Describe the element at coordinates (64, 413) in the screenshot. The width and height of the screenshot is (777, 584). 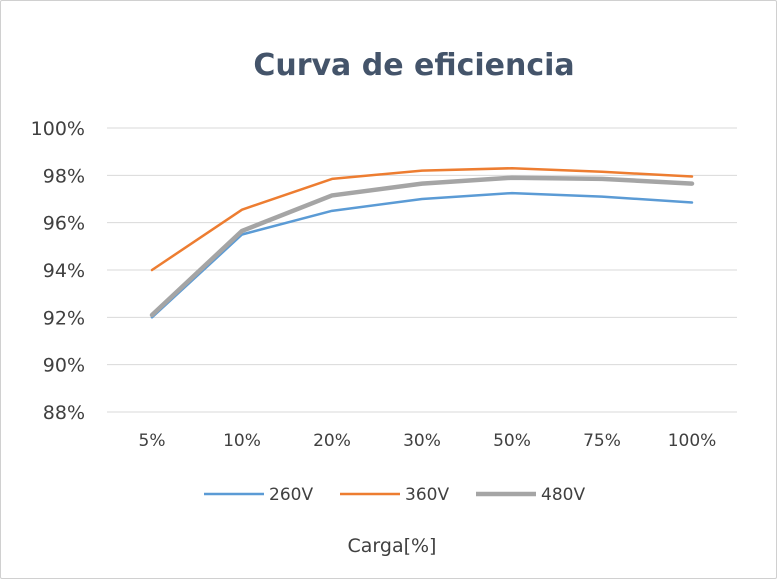
I see `y-tick-label: 88%` at that location.